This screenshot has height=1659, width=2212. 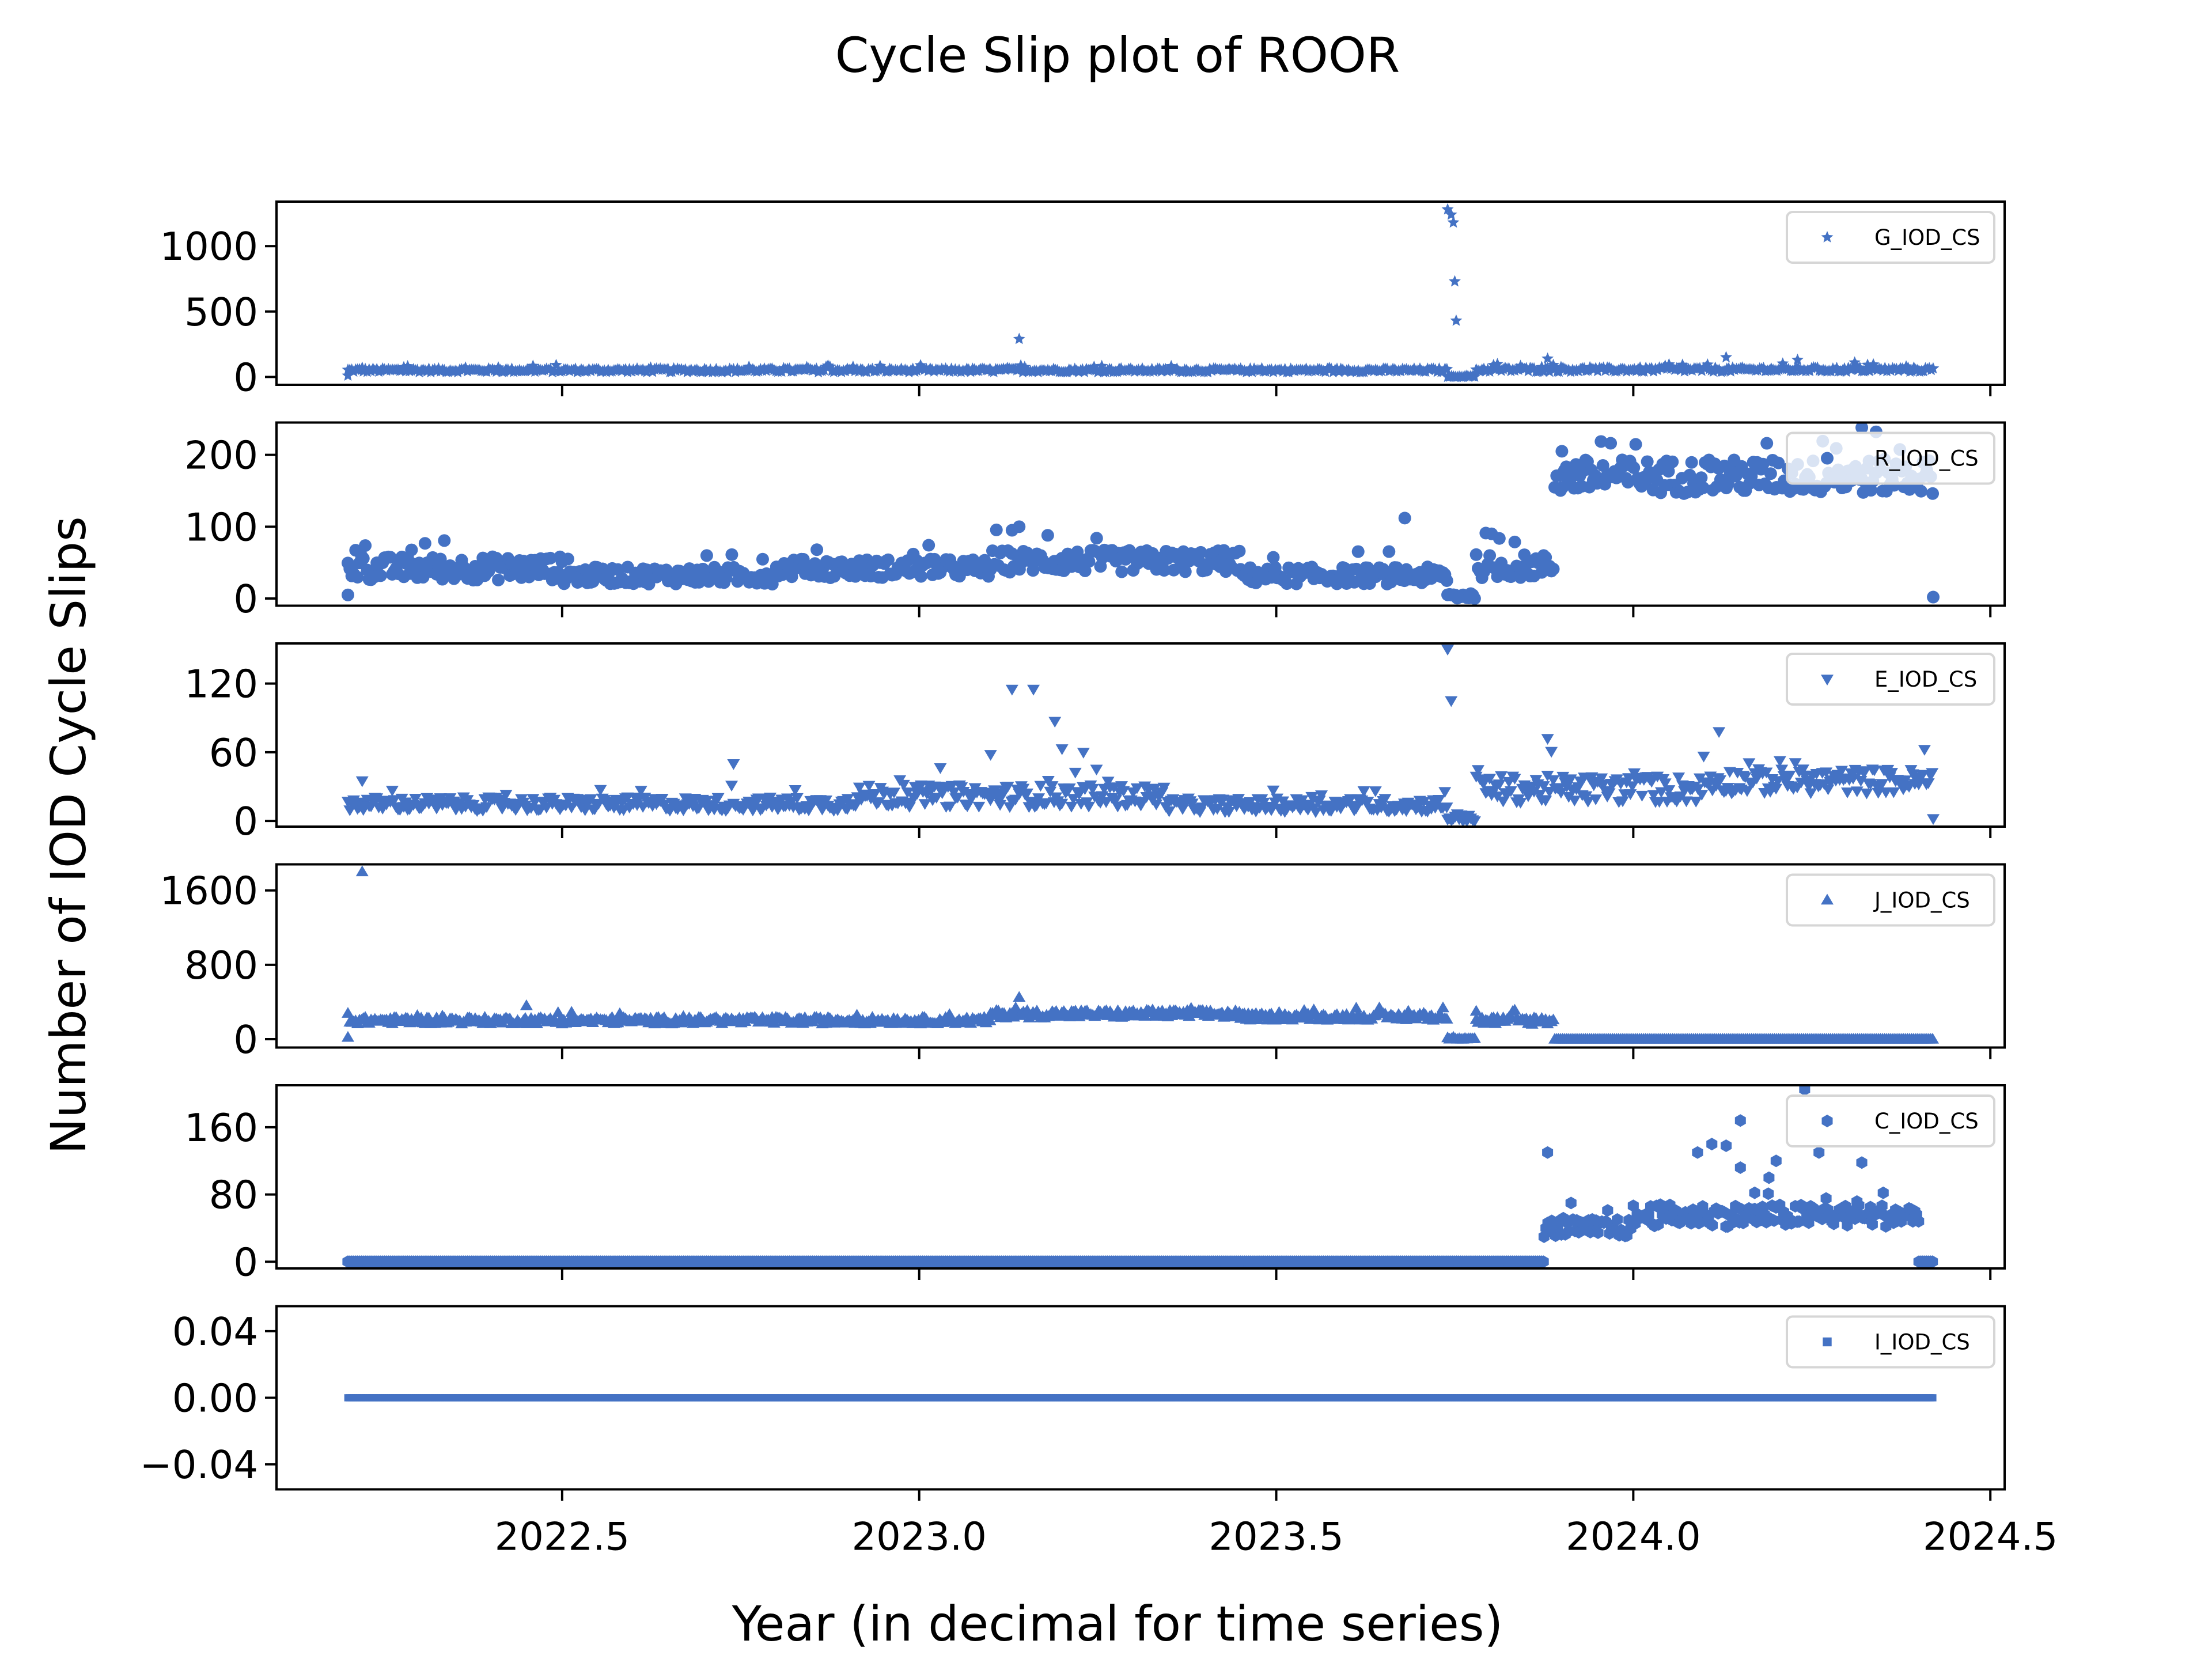 What do you see at coordinates (1117, 1624) in the screenshot?
I see `x-axis-label: Year (in decimal for time series)` at bounding box center [1117, 1624].